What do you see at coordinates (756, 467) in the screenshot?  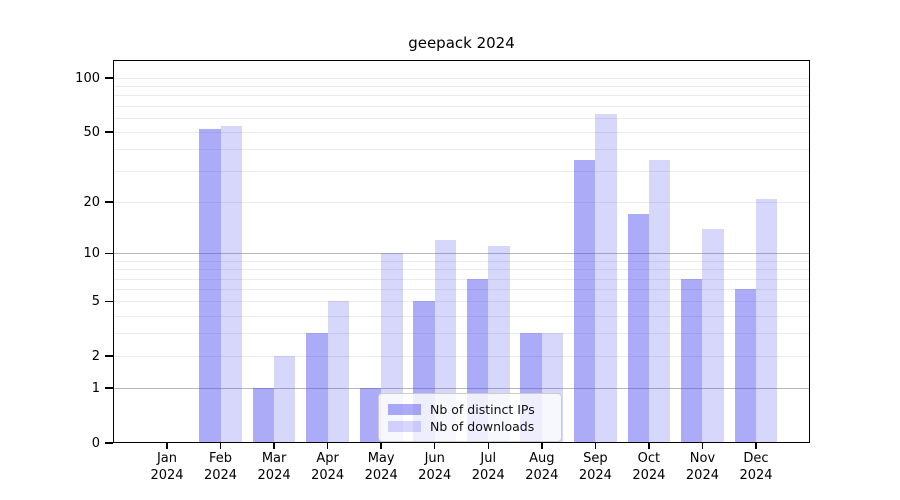 I see `x-tick-label: Dec 2024` at bounding box center [756, 467].